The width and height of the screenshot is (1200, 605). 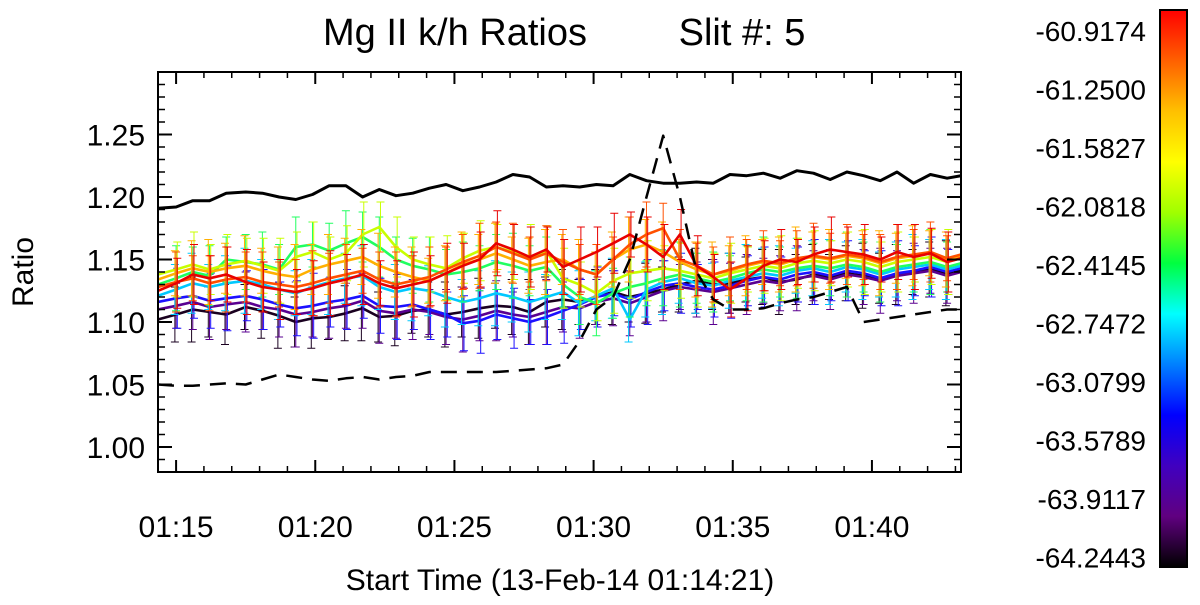 I want to click on y-axis-label: Ratio, so click(x=23, y=272).